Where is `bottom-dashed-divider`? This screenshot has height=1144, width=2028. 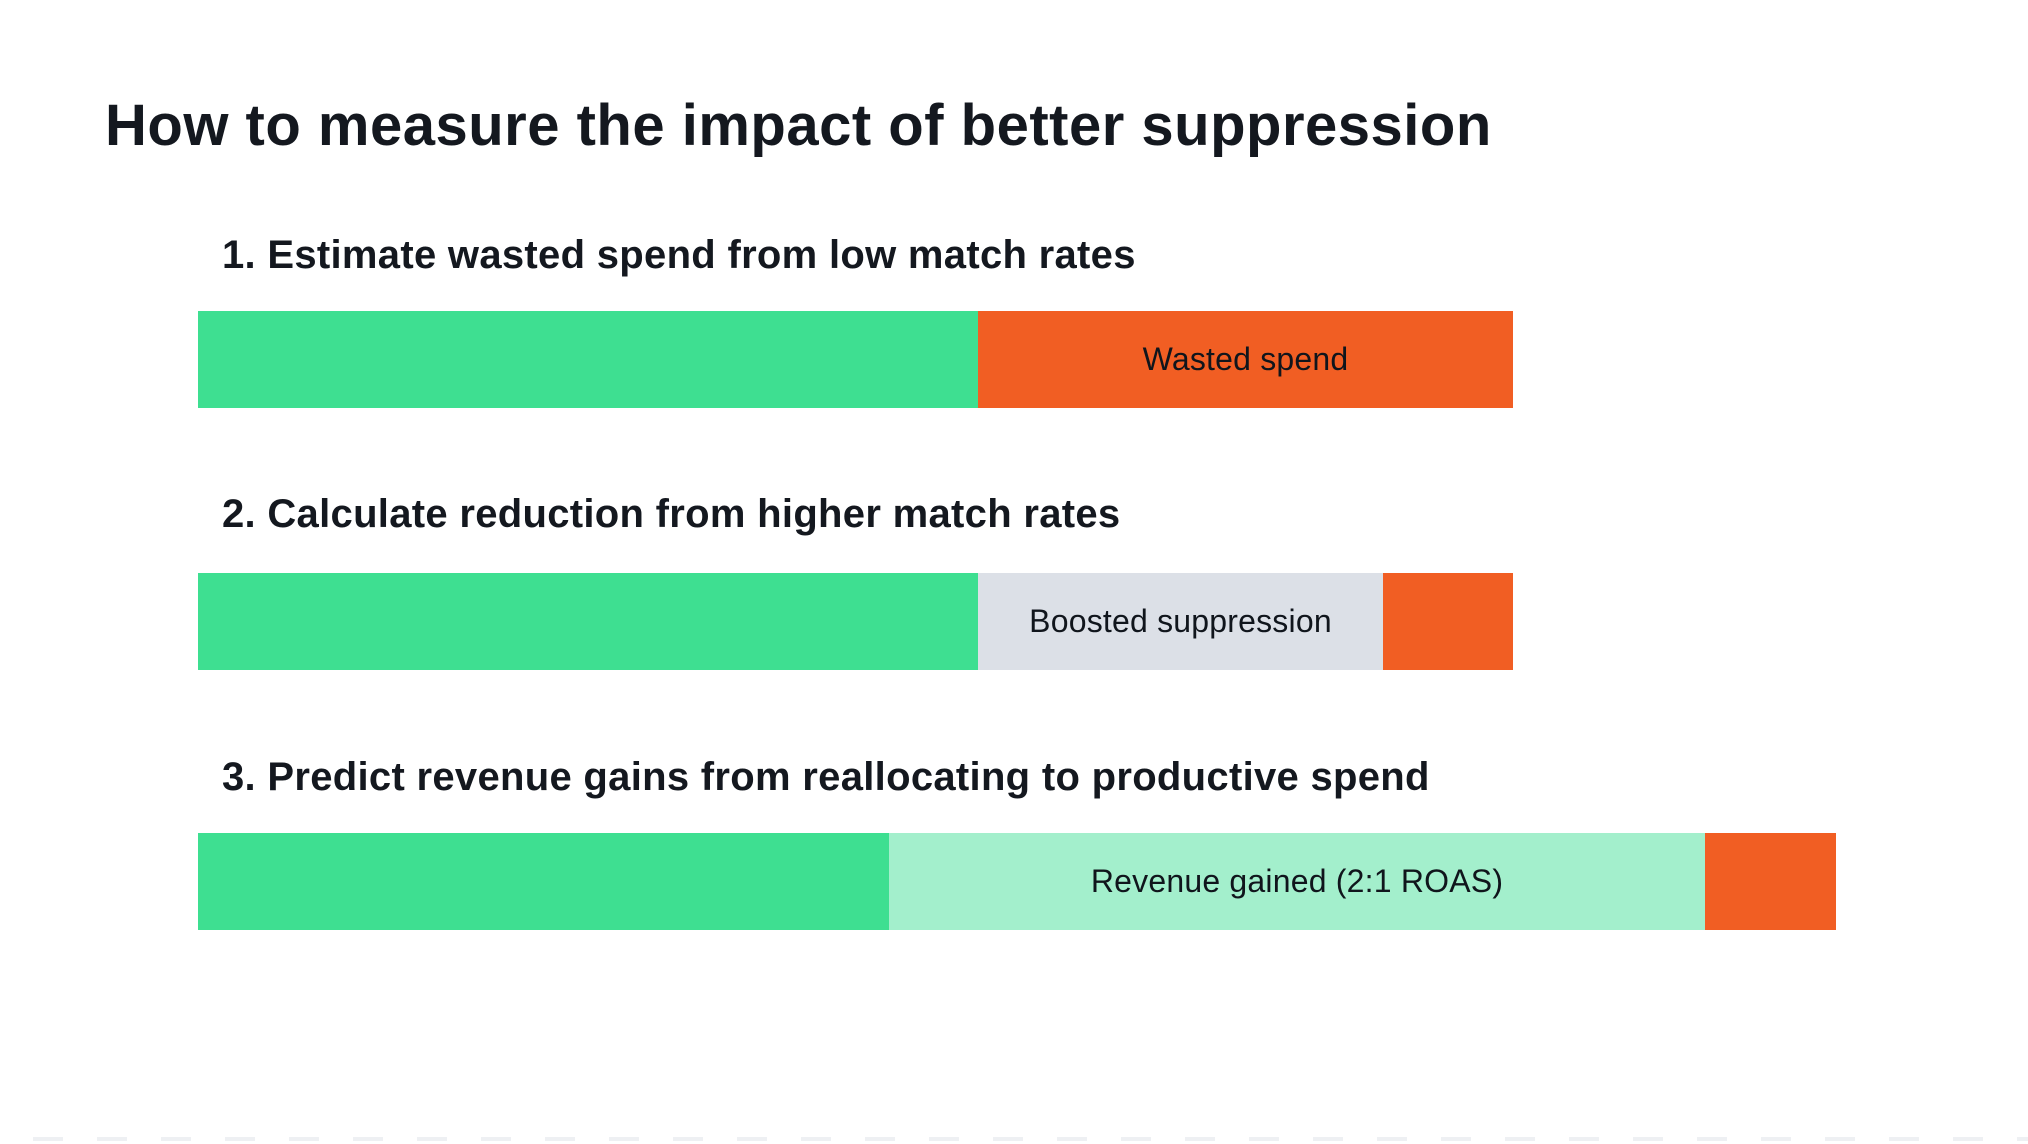
bottom-dashed-divider is located at coordinates (1030, 1139).